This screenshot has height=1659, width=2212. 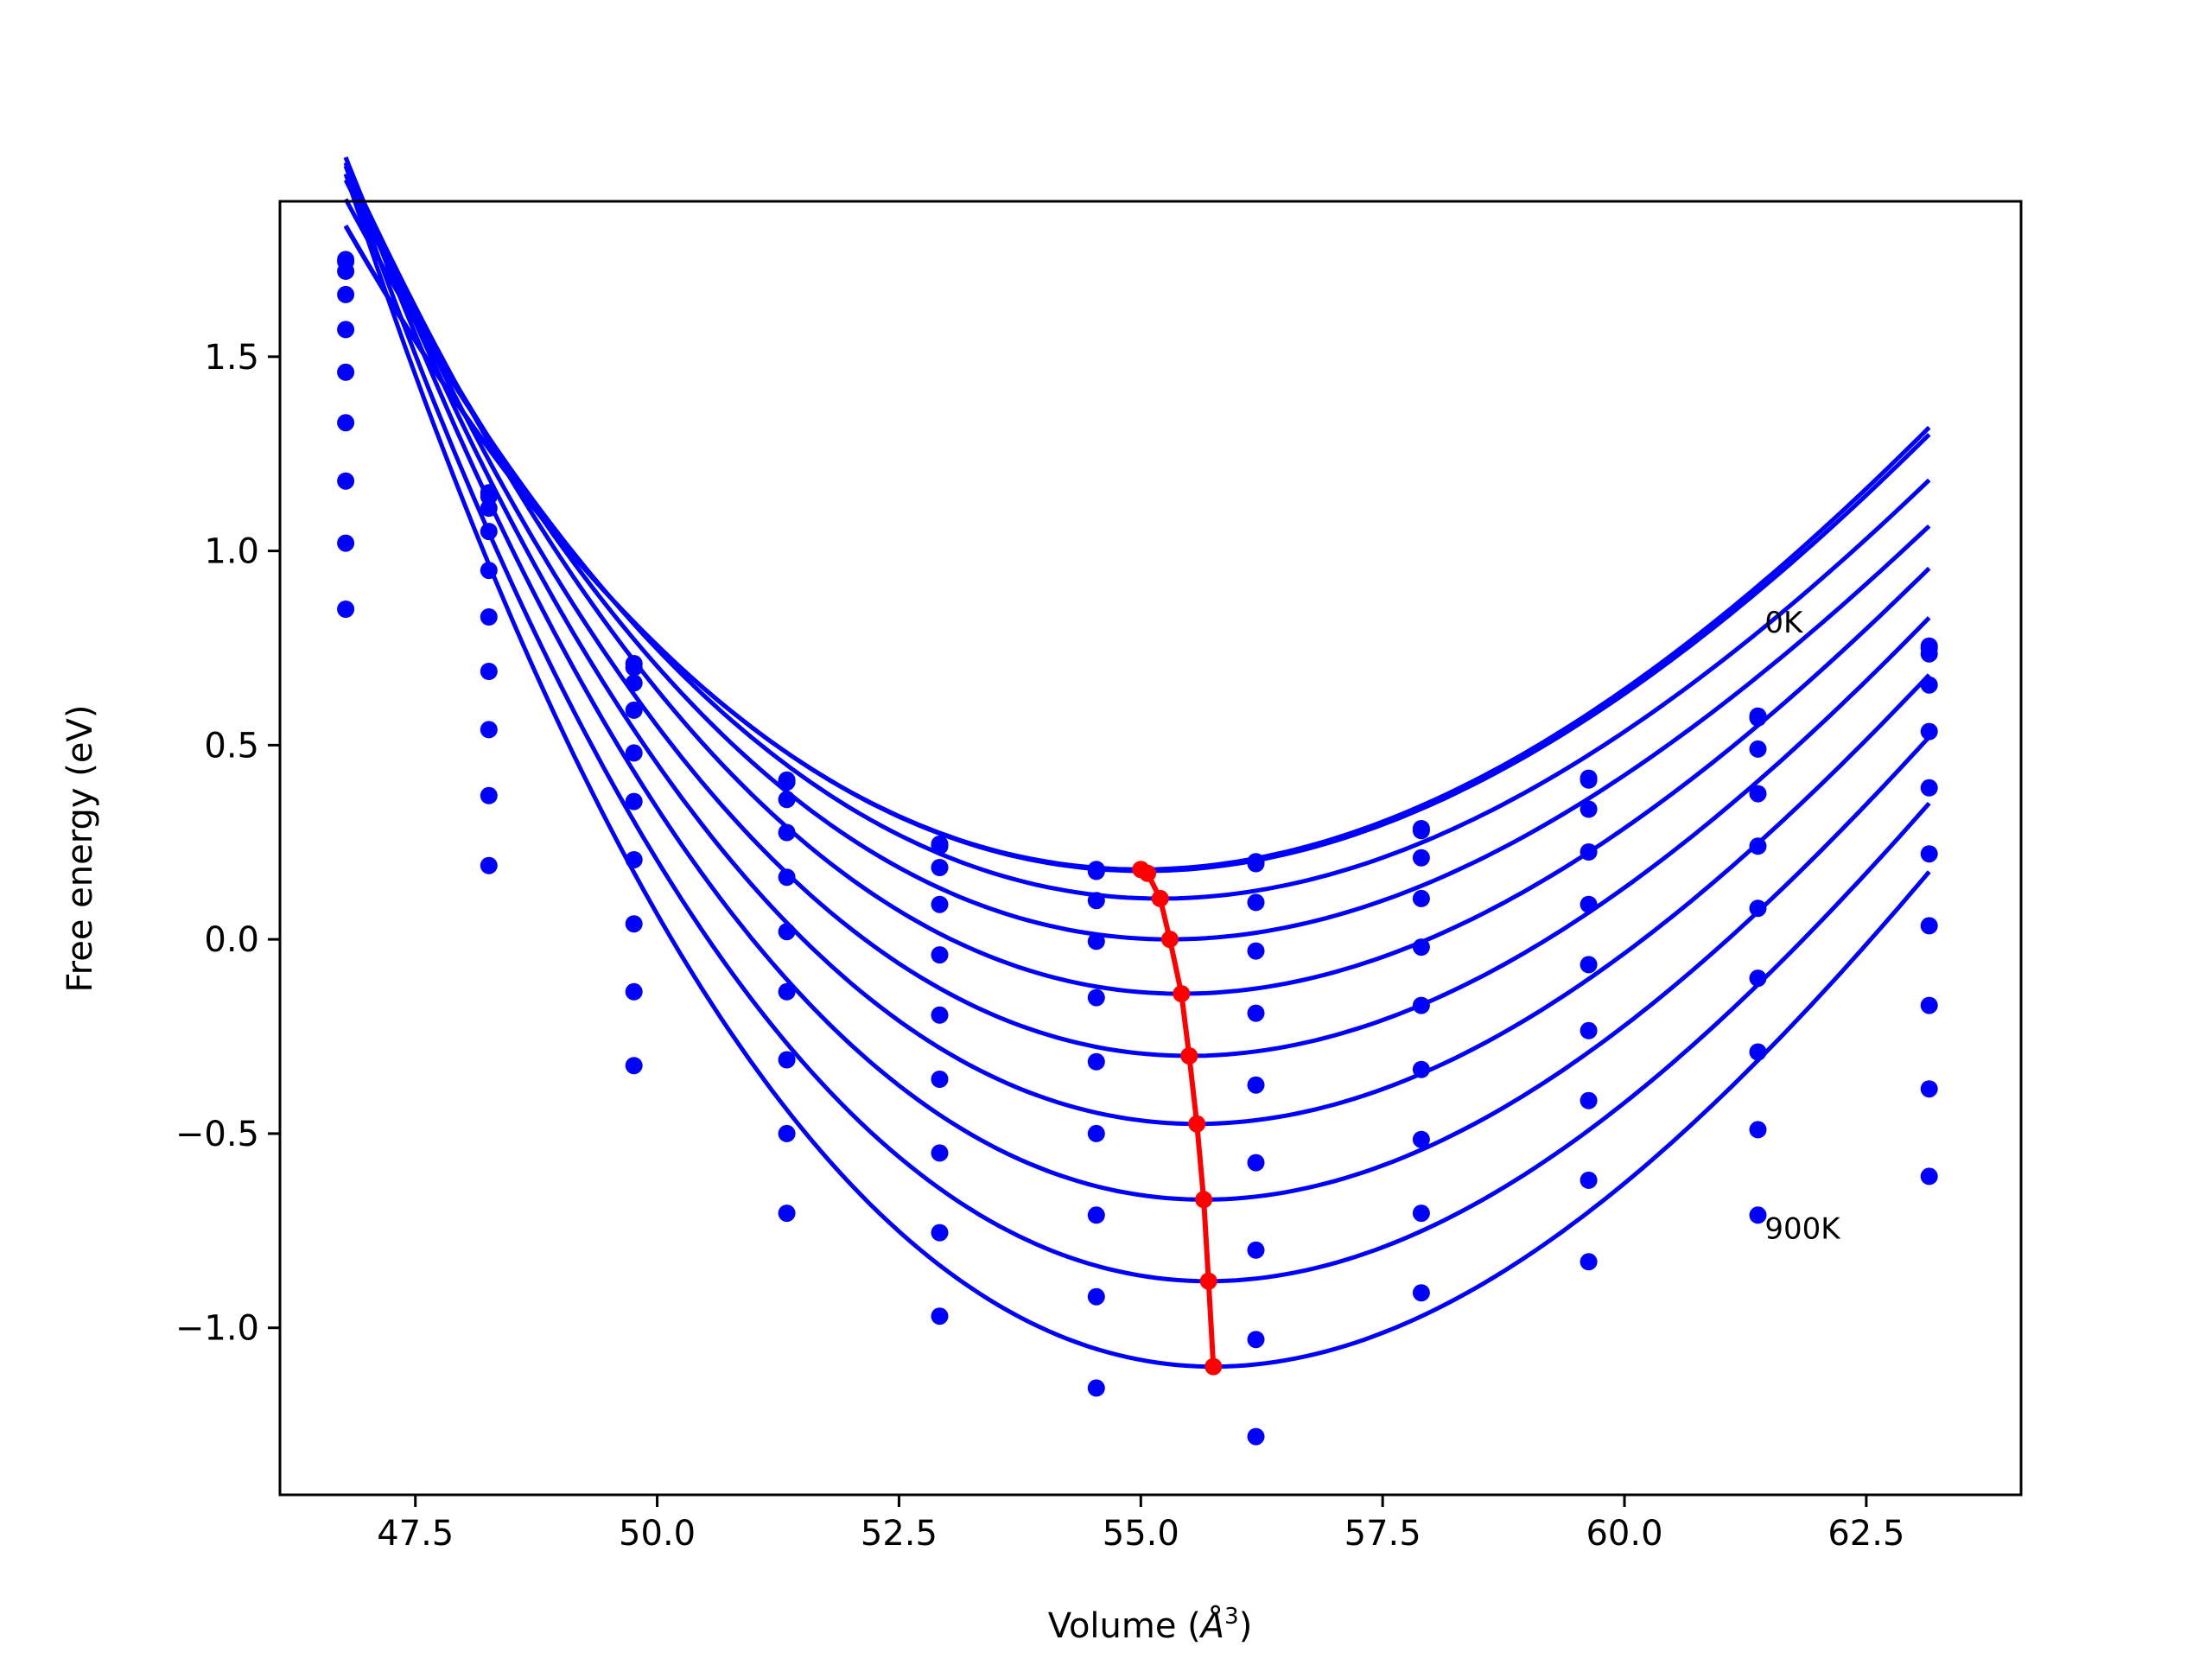 I want to click on y-axis-label: Free energy (eV), so click(x=80, y=849).